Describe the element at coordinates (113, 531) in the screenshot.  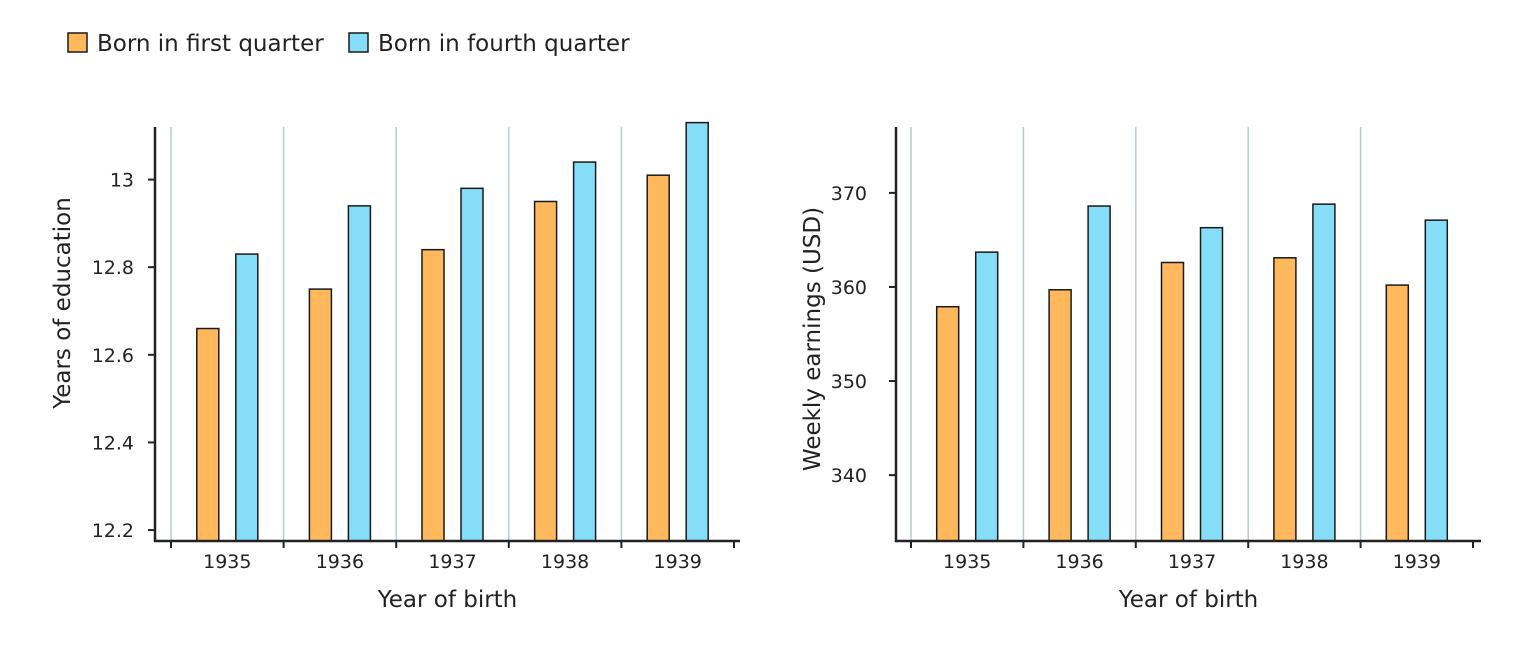
I see `y-tick-label-12-2: 12.2` at that location.